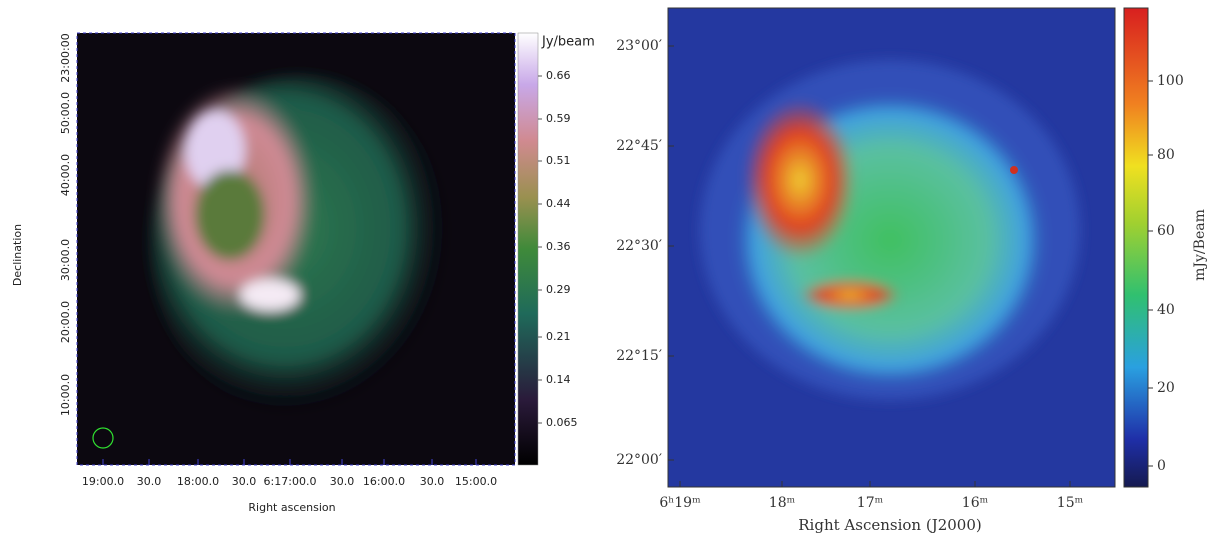  I want to click on y-tick-label: 10:00.0, so click(65, 395).